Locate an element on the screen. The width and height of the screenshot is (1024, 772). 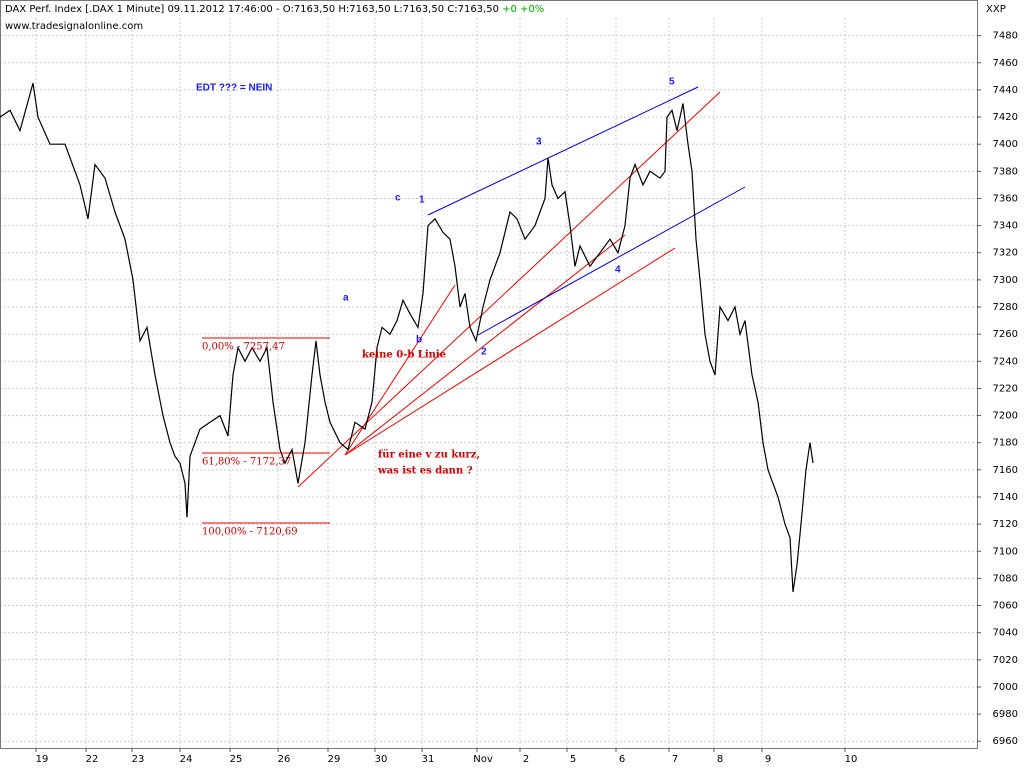
y-tick-label: 7240 is located at coordinates (1005, 361).